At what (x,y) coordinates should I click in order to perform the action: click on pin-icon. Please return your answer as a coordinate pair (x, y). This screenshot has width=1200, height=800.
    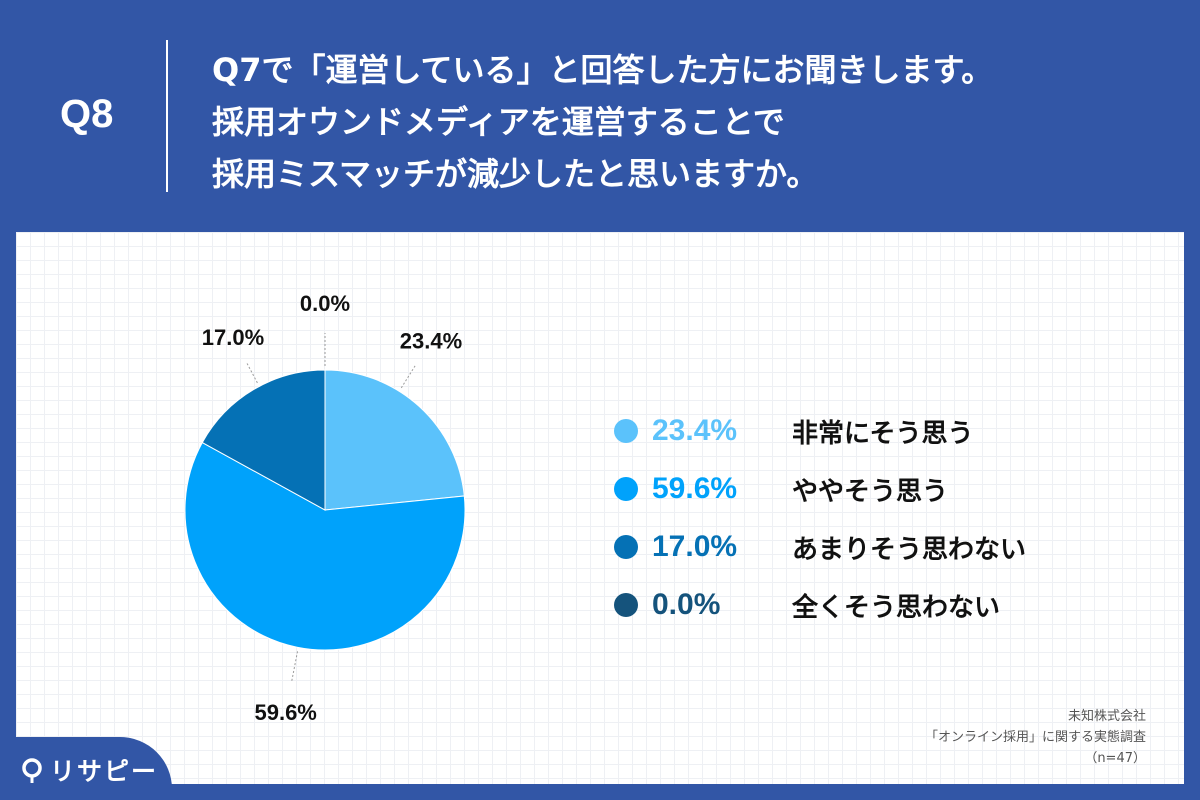
    Looking at the image, I should click on (32, 770).